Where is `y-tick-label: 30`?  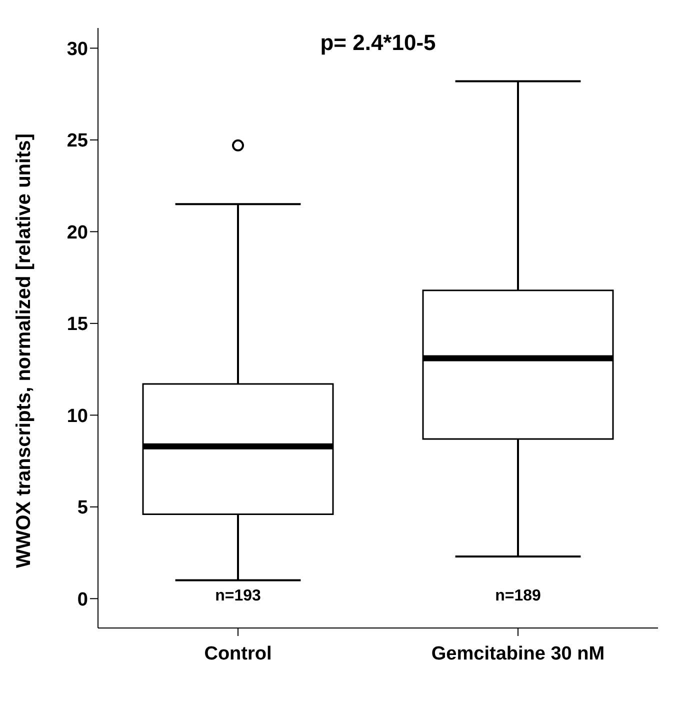
y-tick-label: 30 is located at coordinates (77, 49).